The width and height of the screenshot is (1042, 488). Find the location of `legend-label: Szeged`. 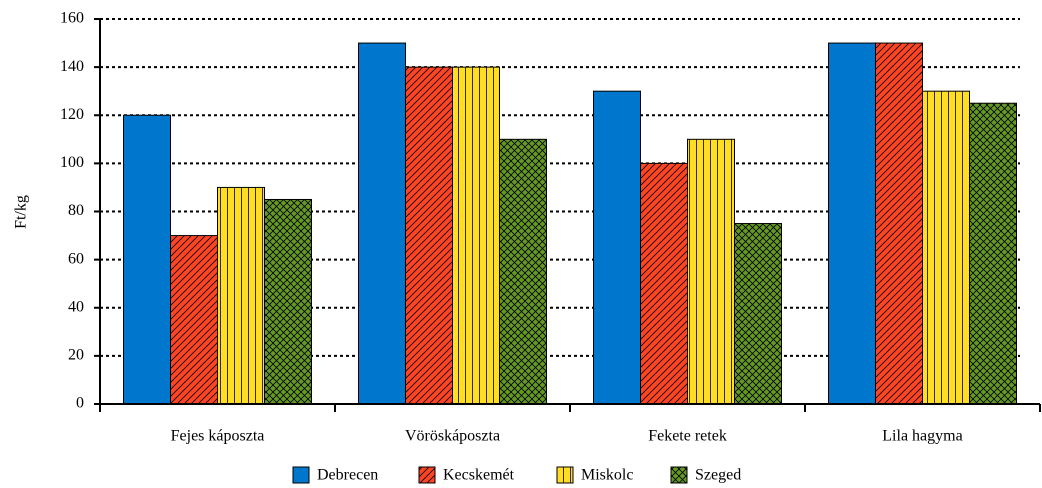

legend-label: Szeged is located at coordinates (718, 475).